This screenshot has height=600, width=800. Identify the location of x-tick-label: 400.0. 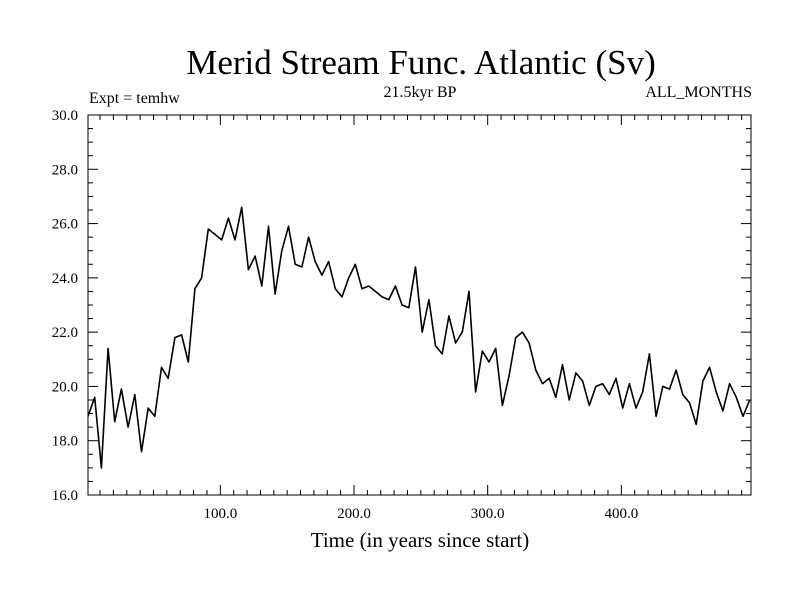
(621, 514).